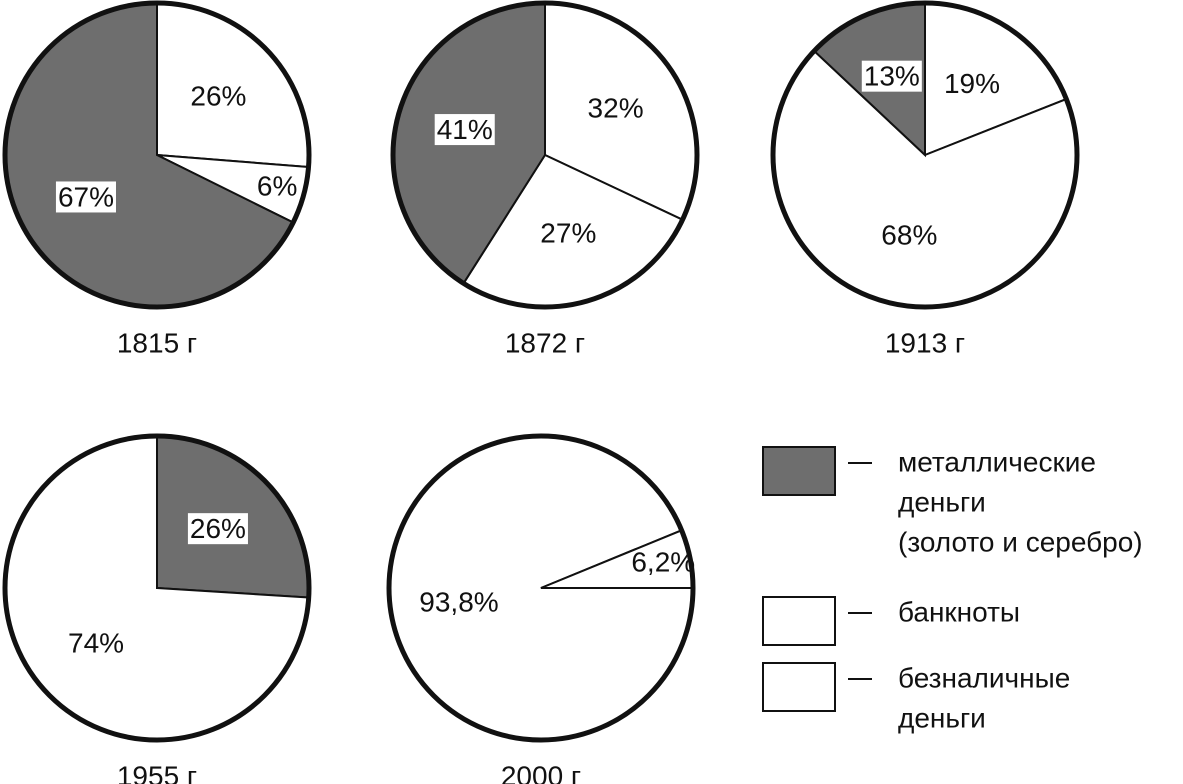 This screenshot has width=1183, height=784. I want to click on legend-label: банкноты, so click(959, 611).